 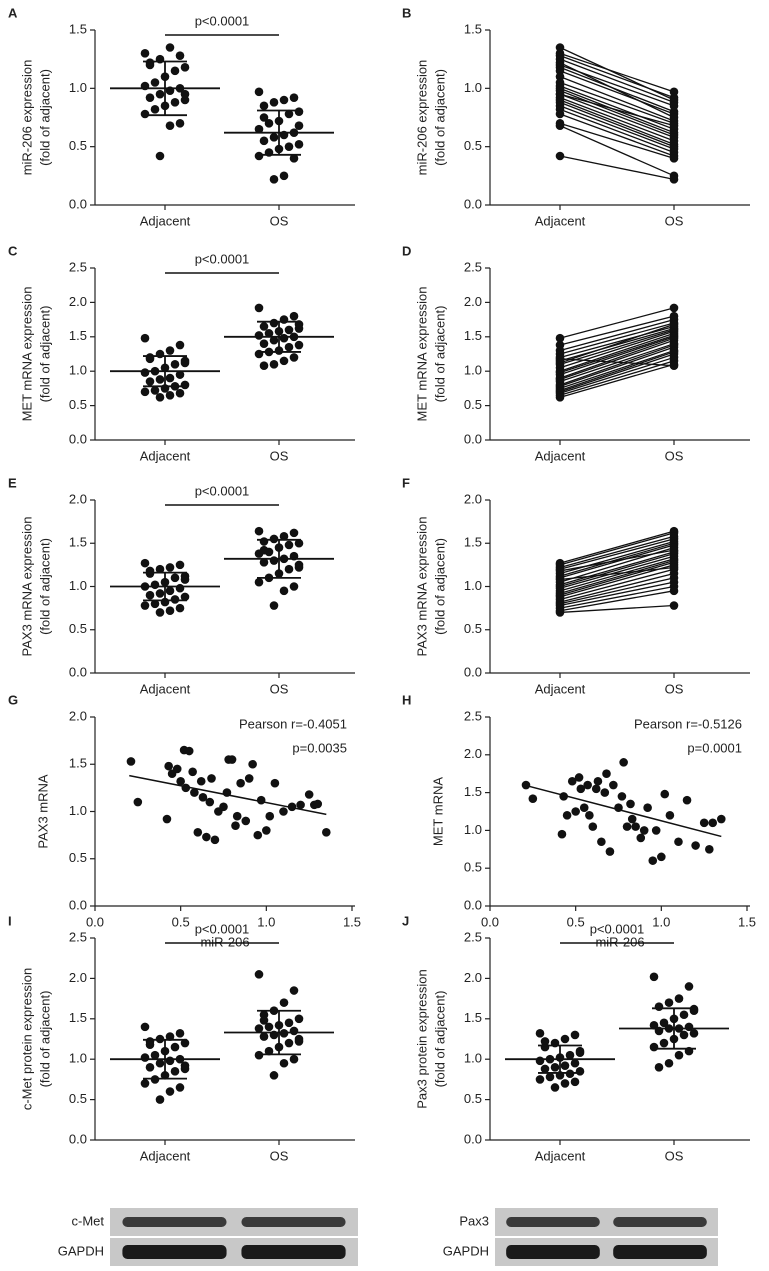 I want to click on x-axis-label: miR-206, so click(x=619, y=941).